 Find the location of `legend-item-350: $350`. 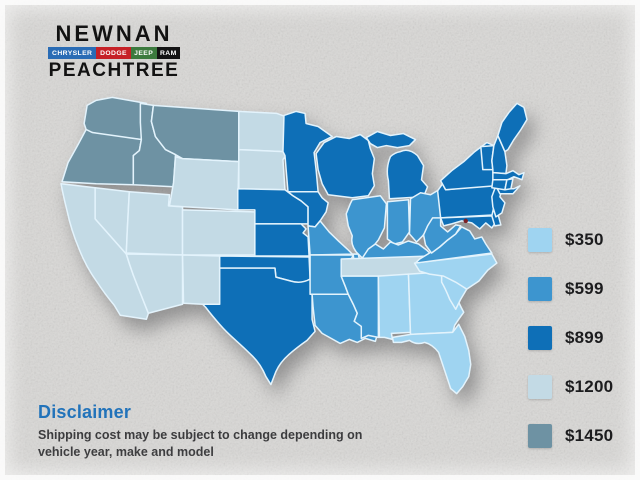

legend-item-350: $350 is located at coordinates (570, 240).